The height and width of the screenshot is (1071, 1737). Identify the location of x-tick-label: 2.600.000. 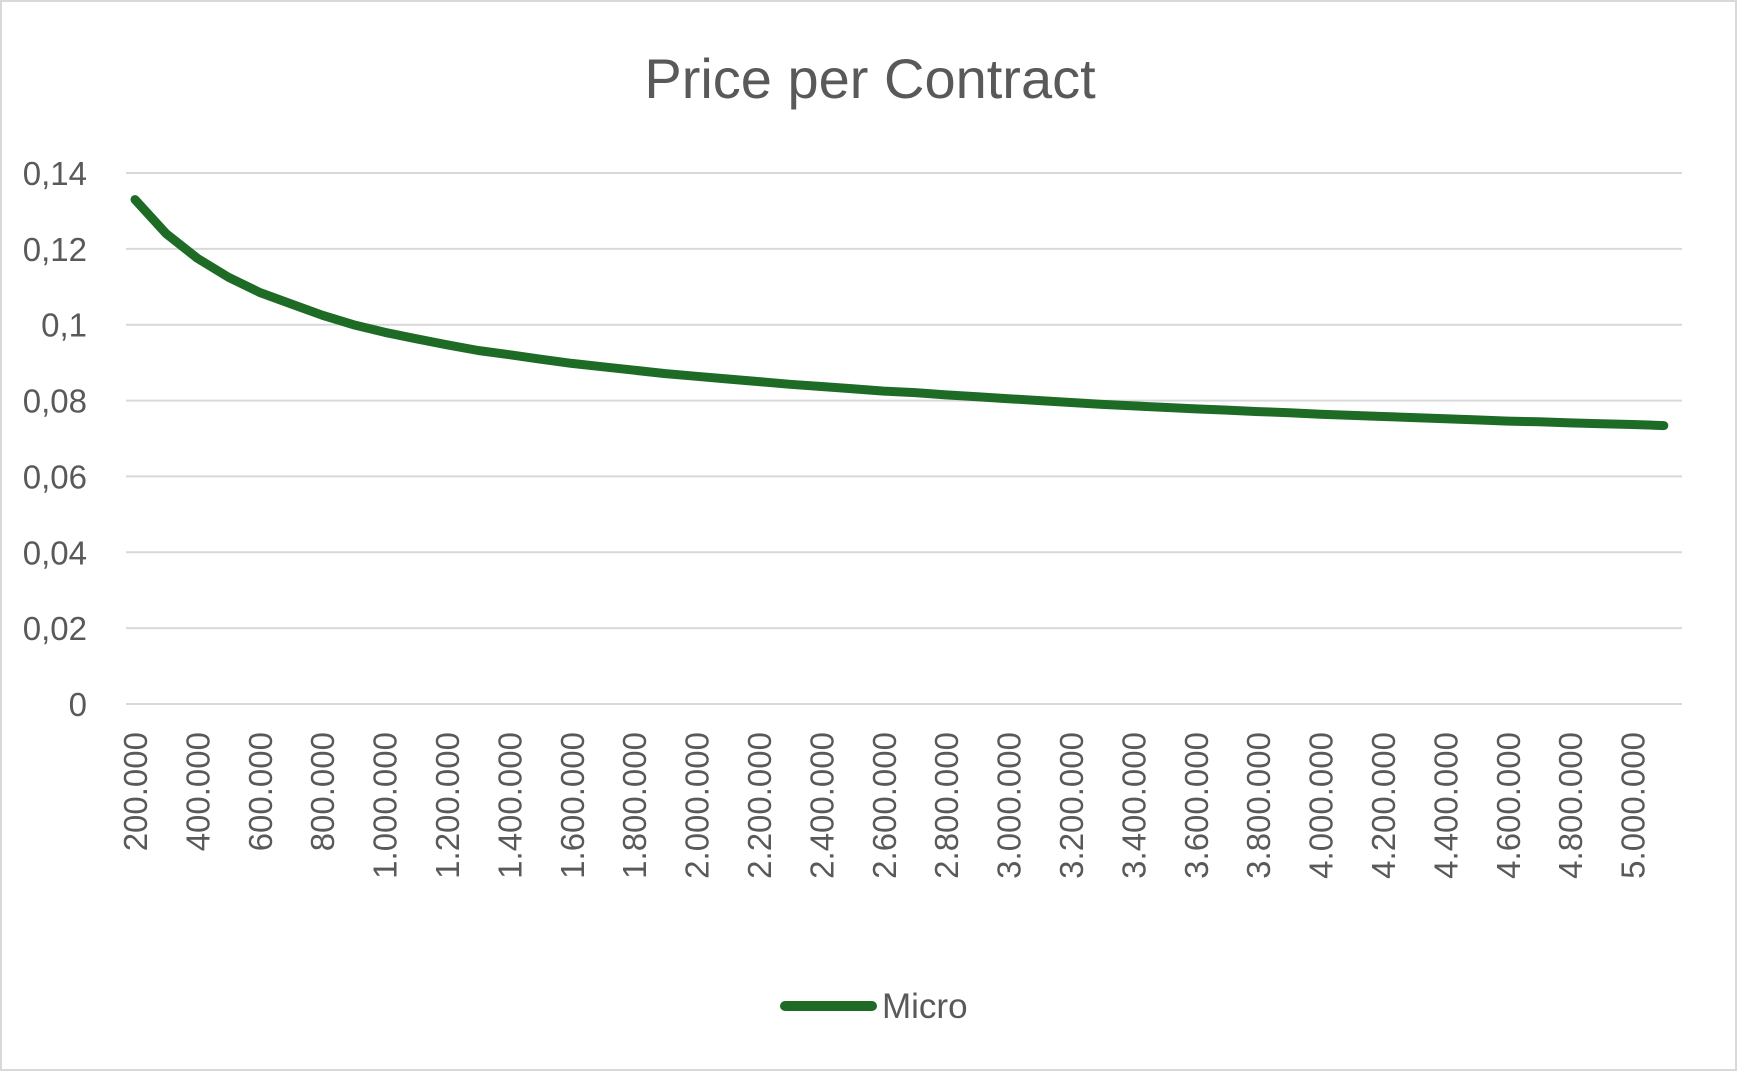
(884, 805).